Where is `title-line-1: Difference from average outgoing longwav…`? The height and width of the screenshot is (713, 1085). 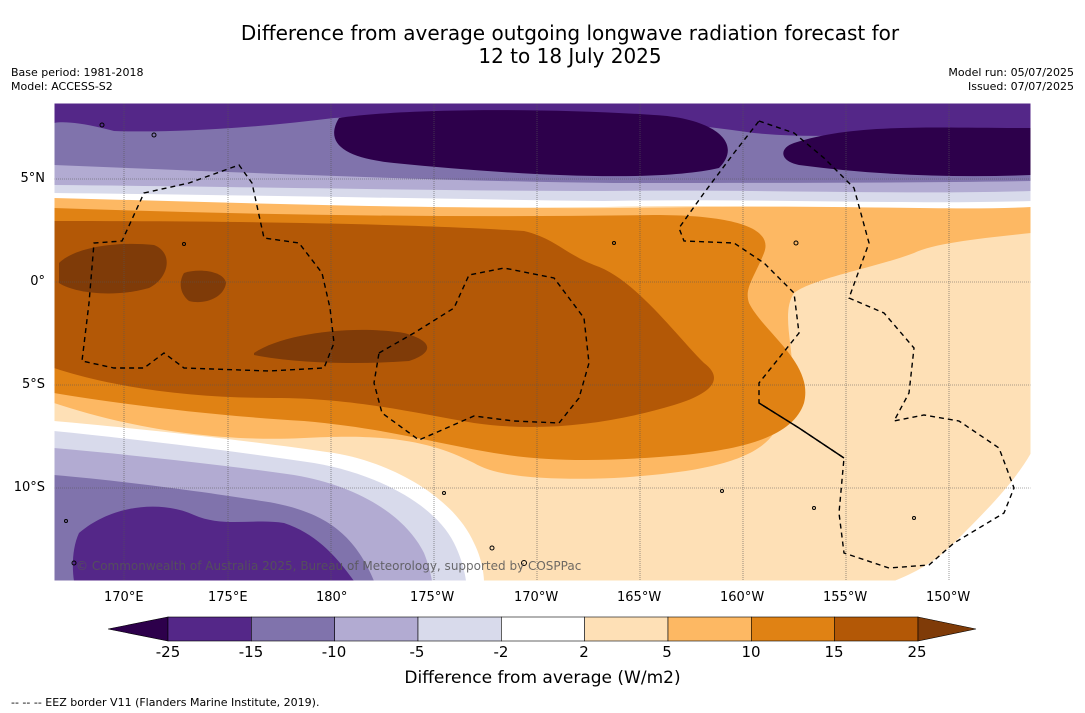 title-line-1: Difference from average outgoing longwav… is located at coordinates (570, 33).